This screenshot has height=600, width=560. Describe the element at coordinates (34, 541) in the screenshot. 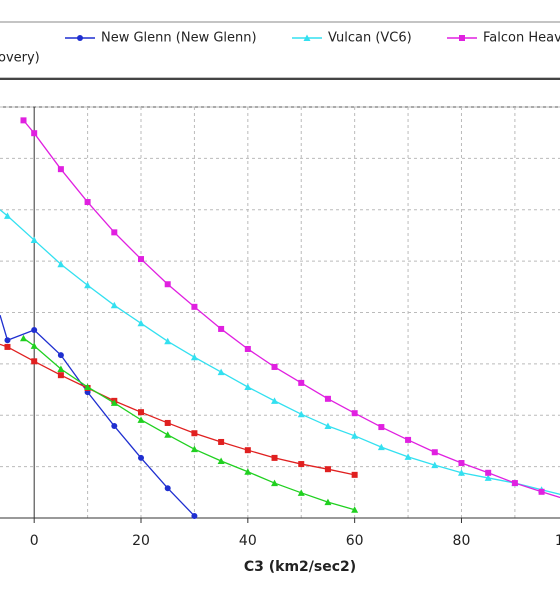

I see `x-tick-label: 0` at that location.